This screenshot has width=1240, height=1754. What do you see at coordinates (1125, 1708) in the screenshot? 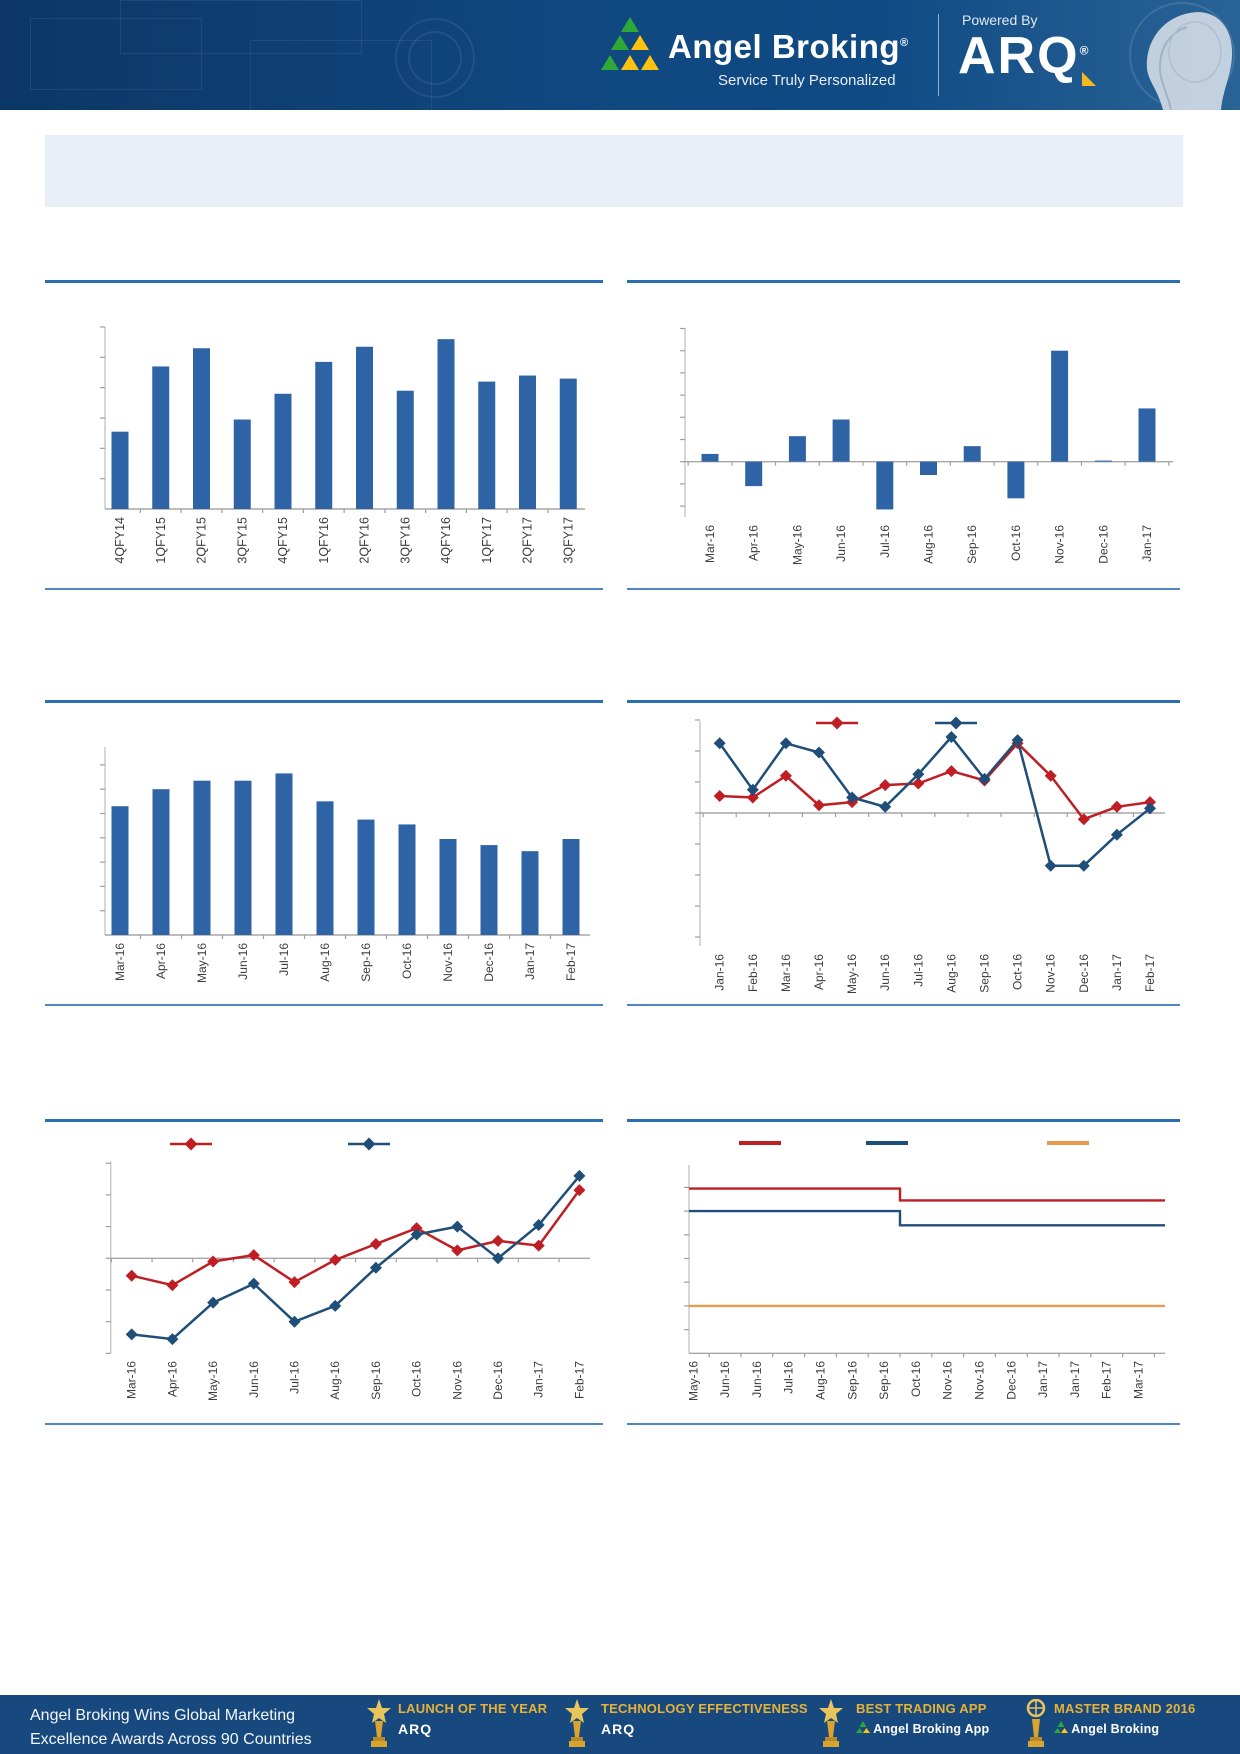
I see `award-title: MASTER BRAND 2016` at bounding box center [1125, 1708].